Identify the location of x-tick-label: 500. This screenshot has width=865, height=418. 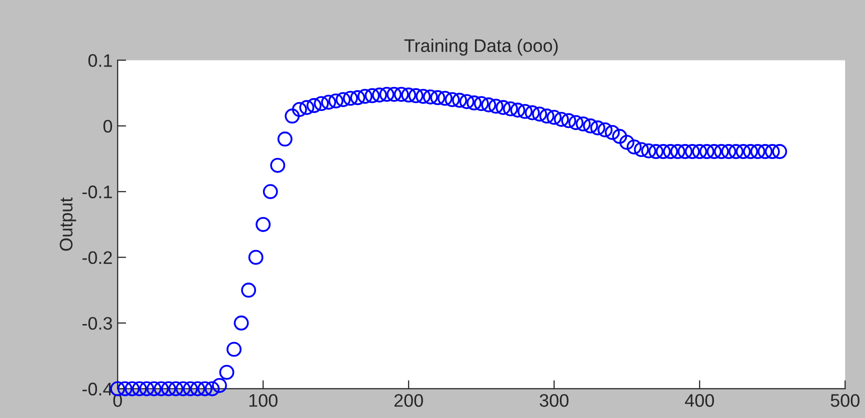
(845, 400).